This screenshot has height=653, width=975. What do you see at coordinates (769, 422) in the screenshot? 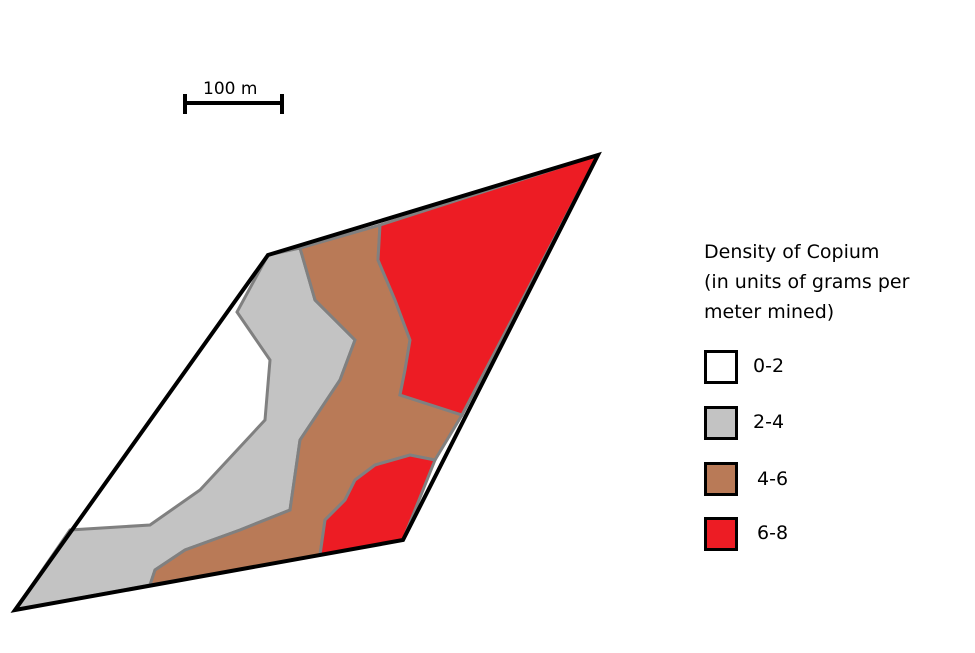
I see `legend-label-2-4: 2-4` at bounding box center [769, 422].